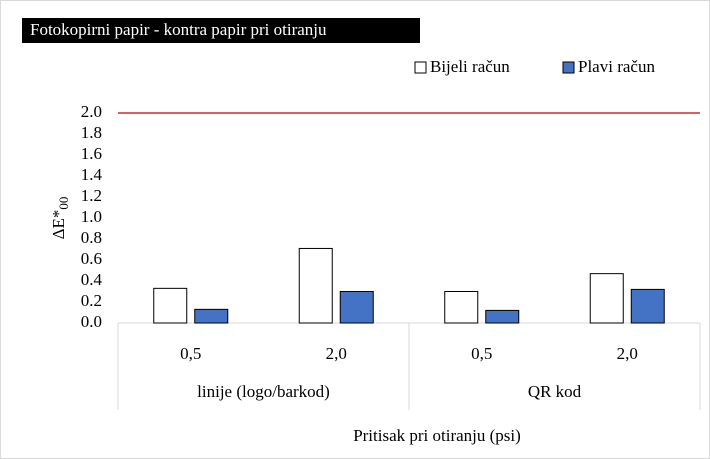 Image resolution: width=710 pixels, height=459 pixels. What do you see at coordinates (91, 195) in the screenshot?
I see `y-tick-label: 1.2` at bounding box center [91, 195].